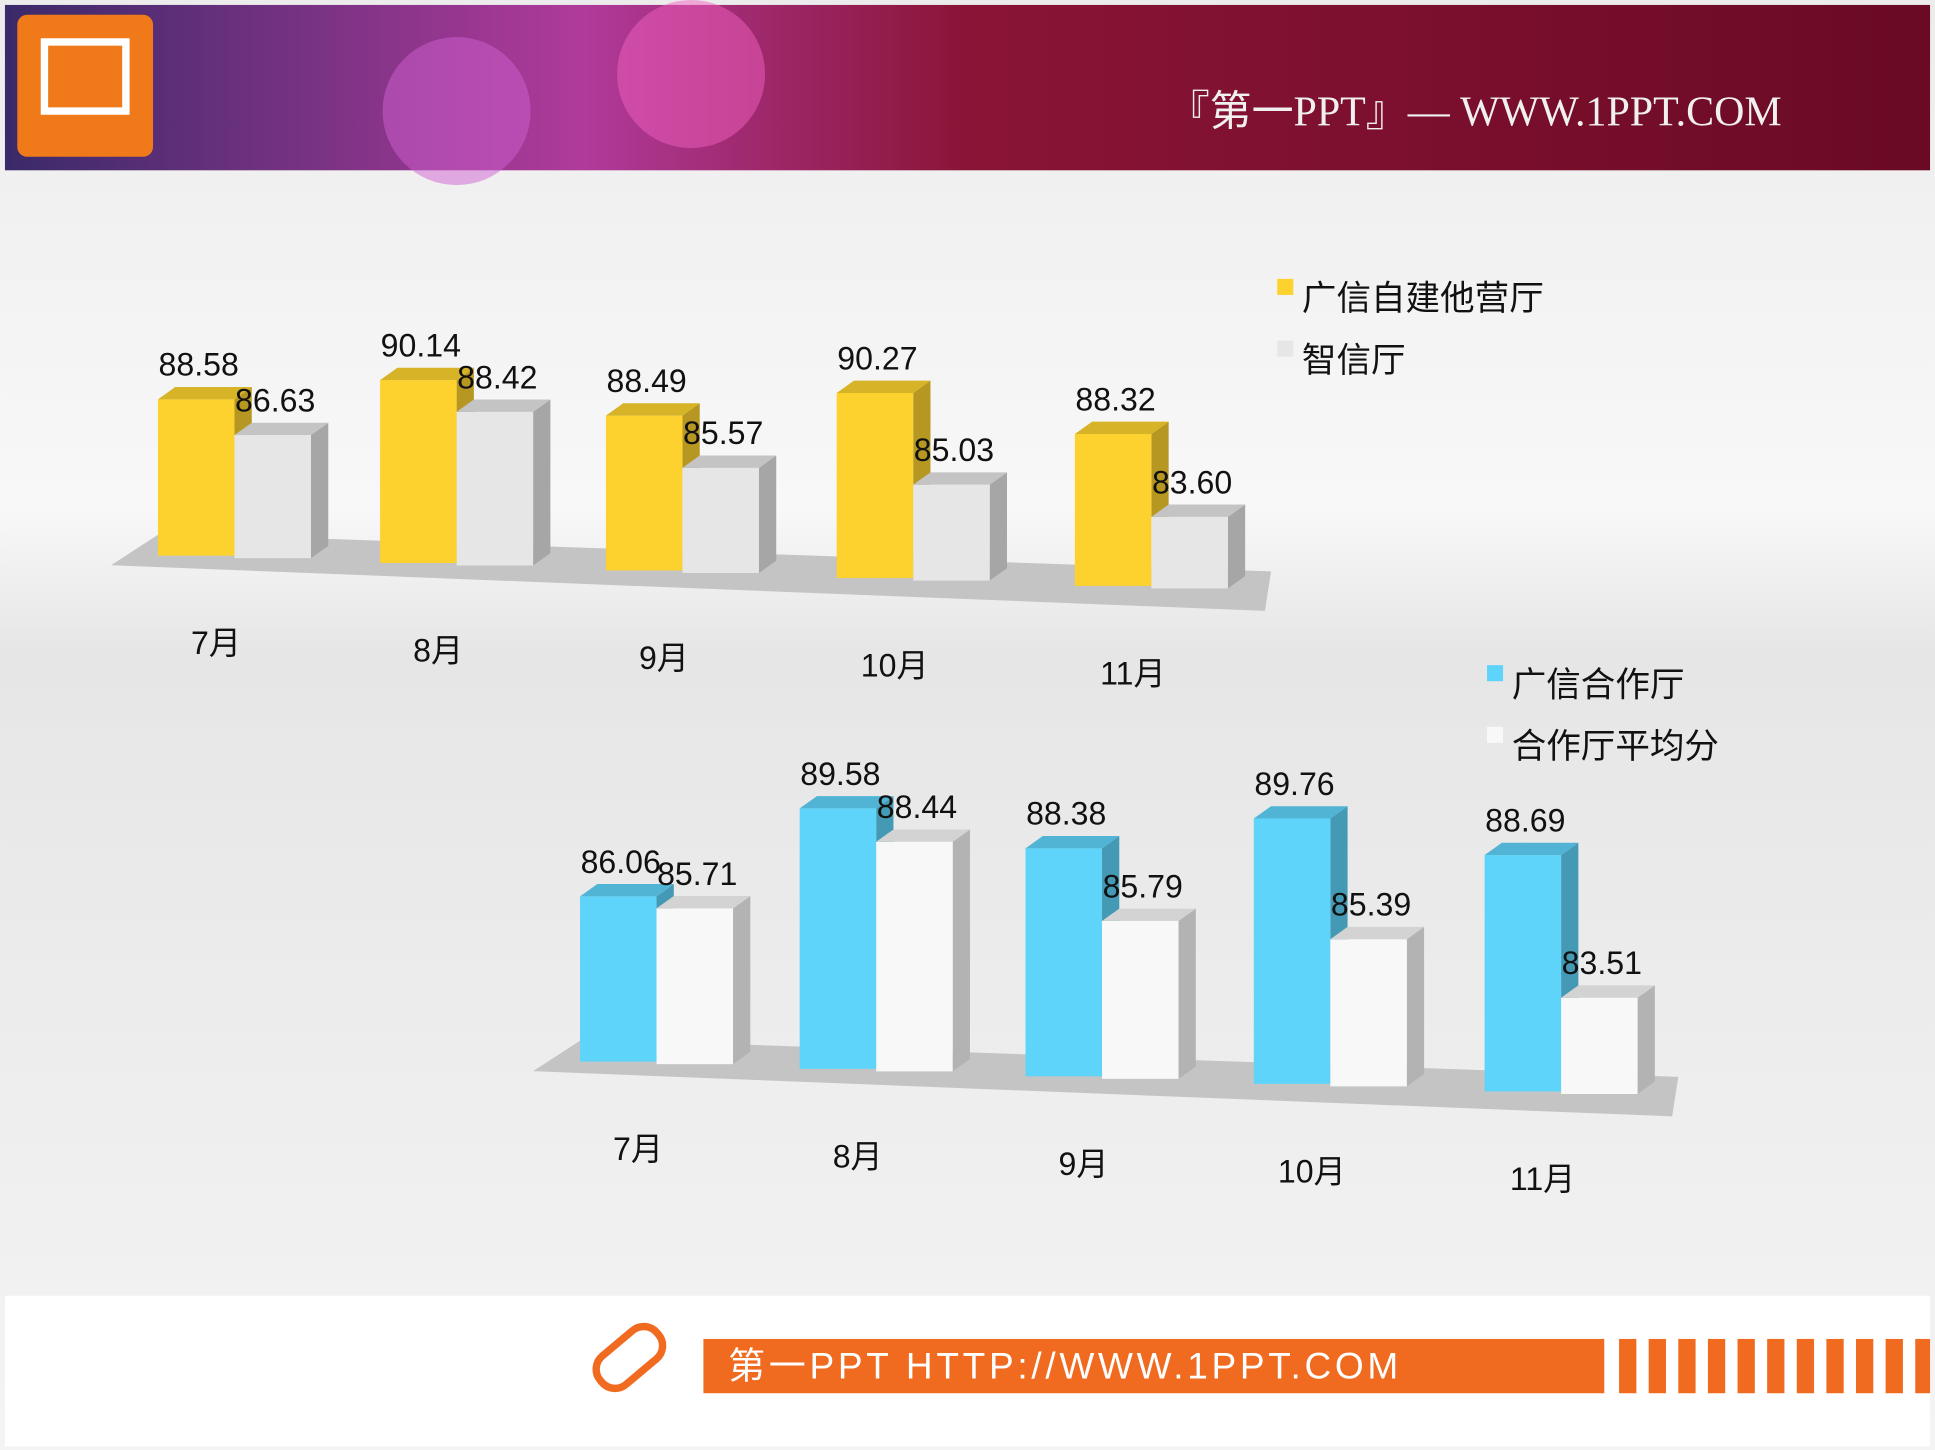 This screenshot has width=1935, height=1450. Describe the element at coordinates (1602, 963) in the screenshot. I see `data-label: 83.51` at that location.